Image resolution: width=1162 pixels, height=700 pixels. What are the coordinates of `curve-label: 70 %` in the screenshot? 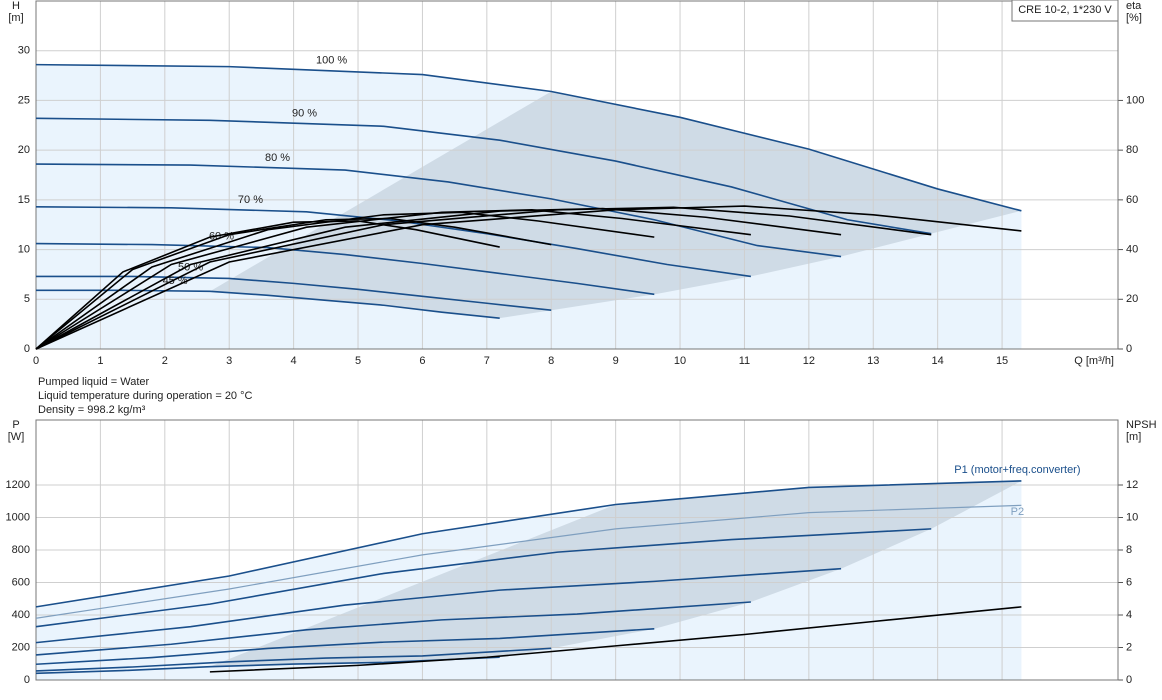 It's located at (250, 200).